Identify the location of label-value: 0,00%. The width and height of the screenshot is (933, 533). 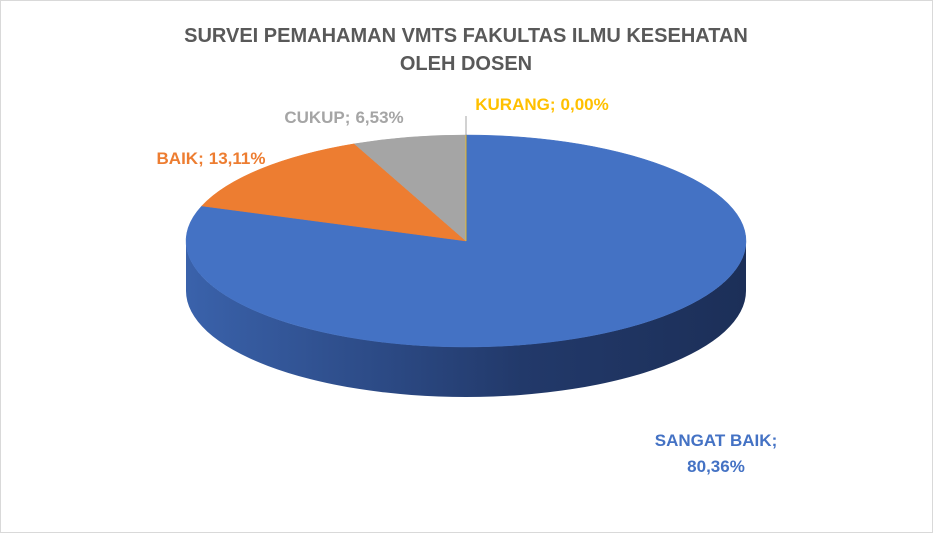
(585, 104).